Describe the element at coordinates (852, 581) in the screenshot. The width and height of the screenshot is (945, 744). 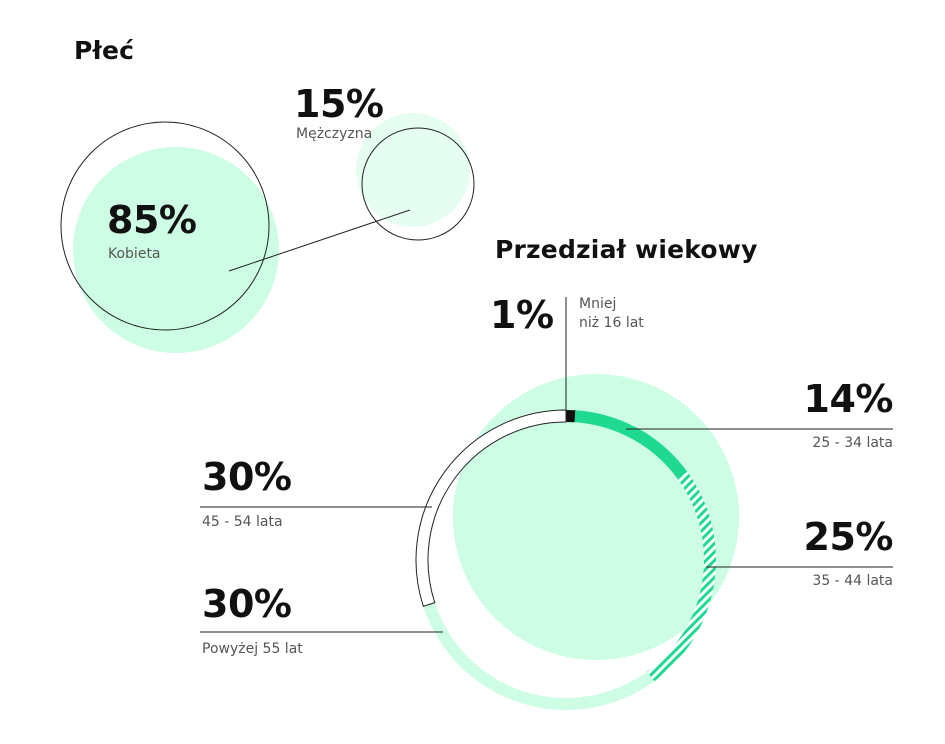
I see `age-35-44-label: 35 - 44 lata` at that location.